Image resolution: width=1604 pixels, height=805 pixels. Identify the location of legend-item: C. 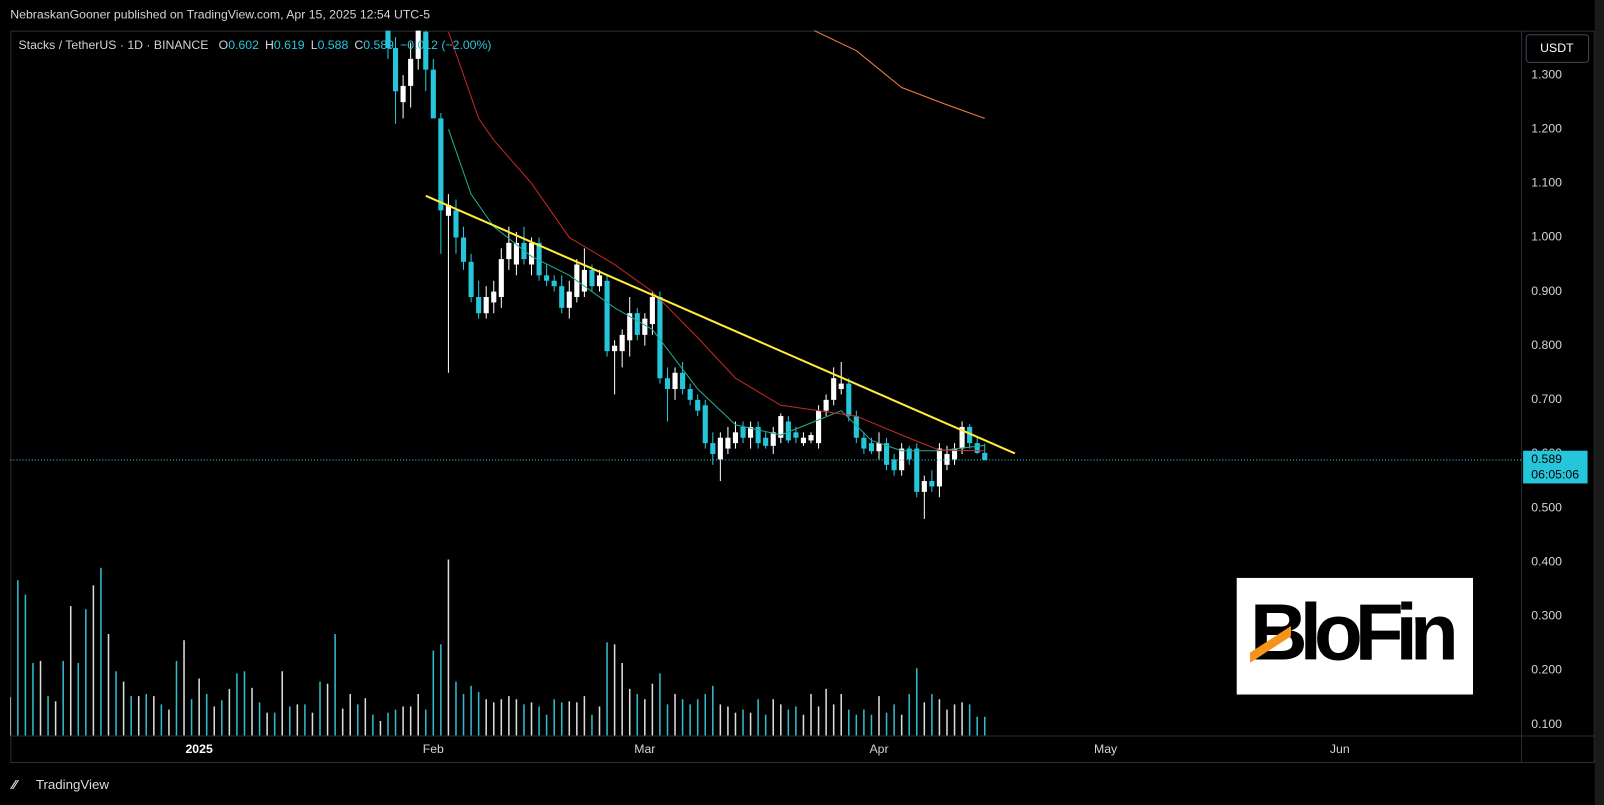
(358, 45).